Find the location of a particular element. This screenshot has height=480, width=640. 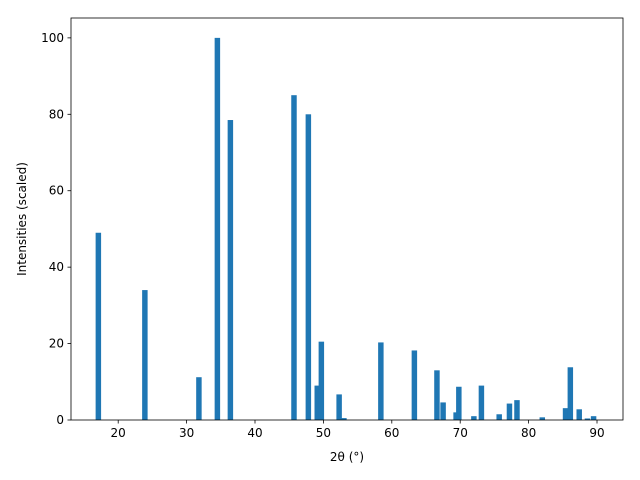

y-tick-label: 20 is located at coordinates (56, 344).